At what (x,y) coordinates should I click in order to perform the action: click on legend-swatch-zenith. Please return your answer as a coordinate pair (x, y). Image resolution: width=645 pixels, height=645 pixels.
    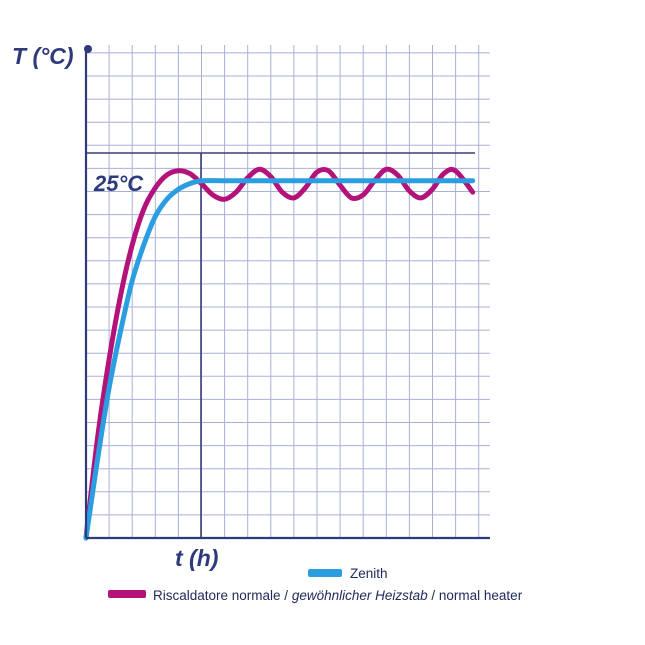
    Looking at the image, I should click on (325, 573).